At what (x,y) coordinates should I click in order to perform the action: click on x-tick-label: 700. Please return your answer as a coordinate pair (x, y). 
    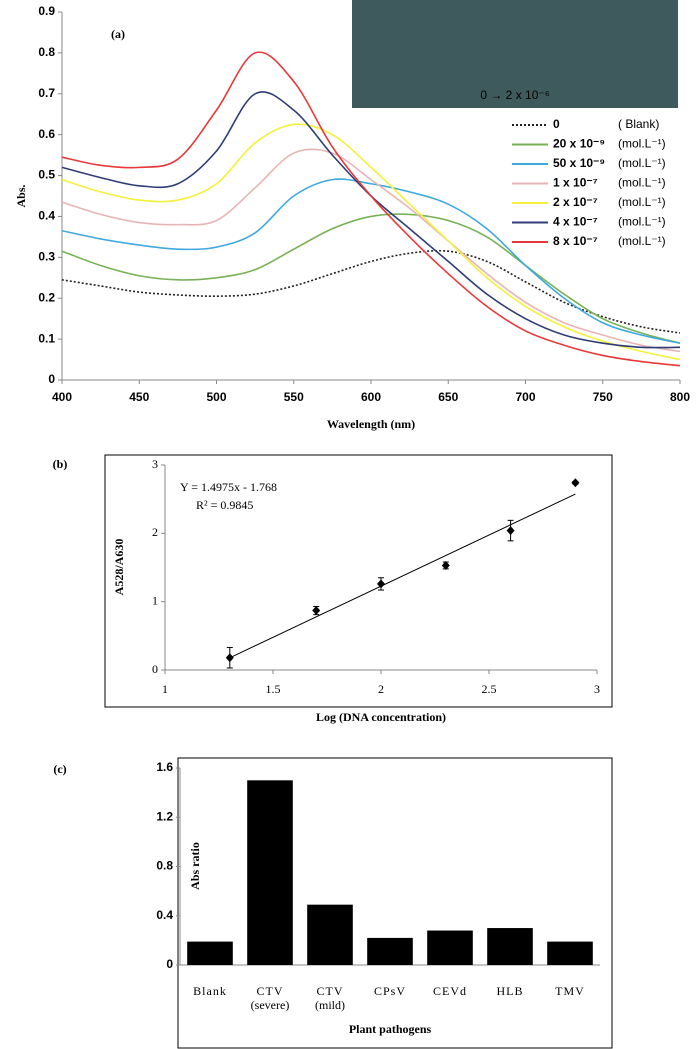
    Looking at the image, I should click on (525, 397).